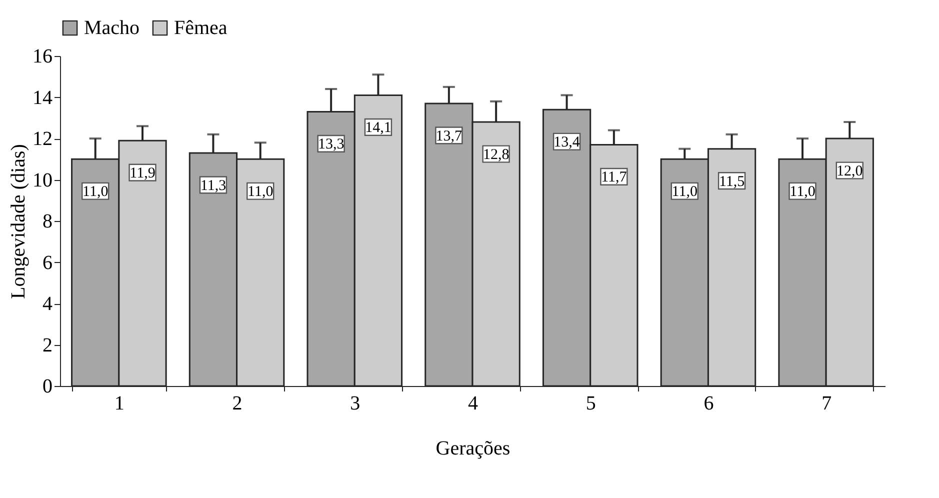 The width and height of the screenshot is (939, 498). I want to click on y-tick-label: 4, so click(47, 304).